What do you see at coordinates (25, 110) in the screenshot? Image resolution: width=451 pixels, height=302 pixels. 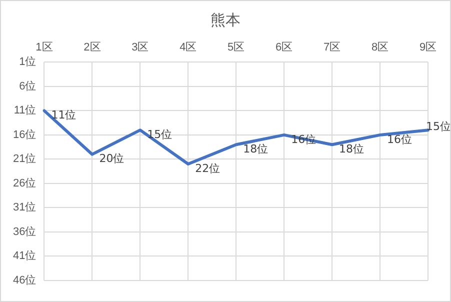 I see `y-tick-label: 11位` at bounding box center [25, 110].